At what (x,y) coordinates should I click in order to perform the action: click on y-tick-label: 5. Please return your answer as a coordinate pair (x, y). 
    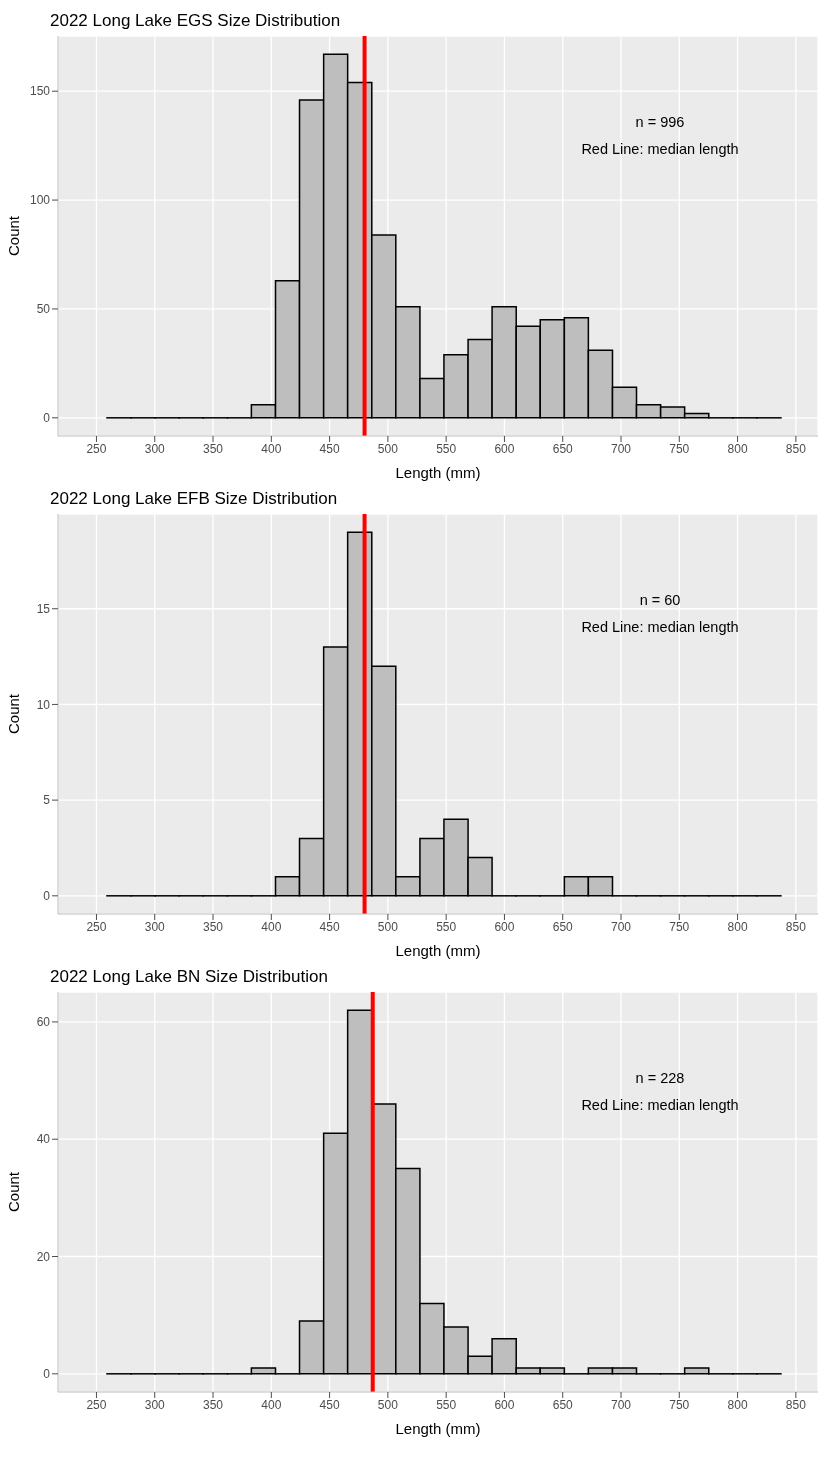
    Looking at the image, I should click on (47, 800).